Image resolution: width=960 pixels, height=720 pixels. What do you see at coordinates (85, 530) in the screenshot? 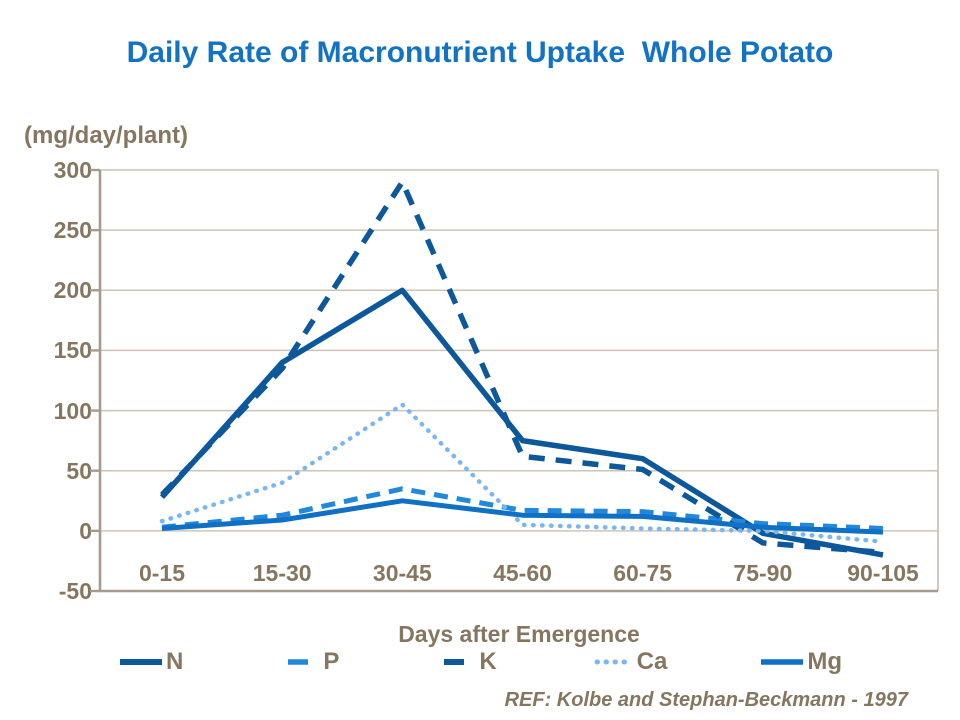
I see `y-tick-label-0: 0` at bounding box center [85, 530].